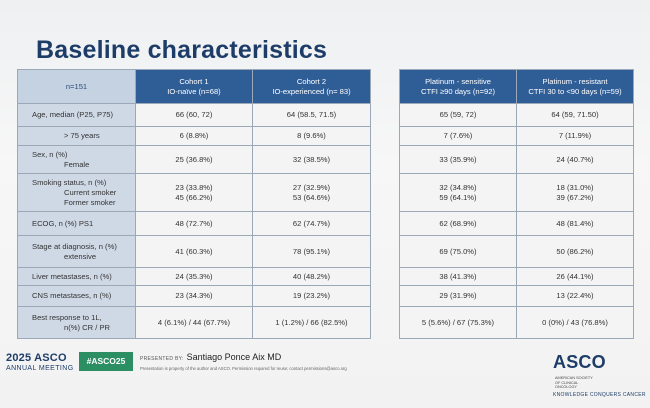 Image resolution: width=650 pixels, height=408 pixels. I want to click on row-label: ECOG, n (%) PS1, so click(76, 223).